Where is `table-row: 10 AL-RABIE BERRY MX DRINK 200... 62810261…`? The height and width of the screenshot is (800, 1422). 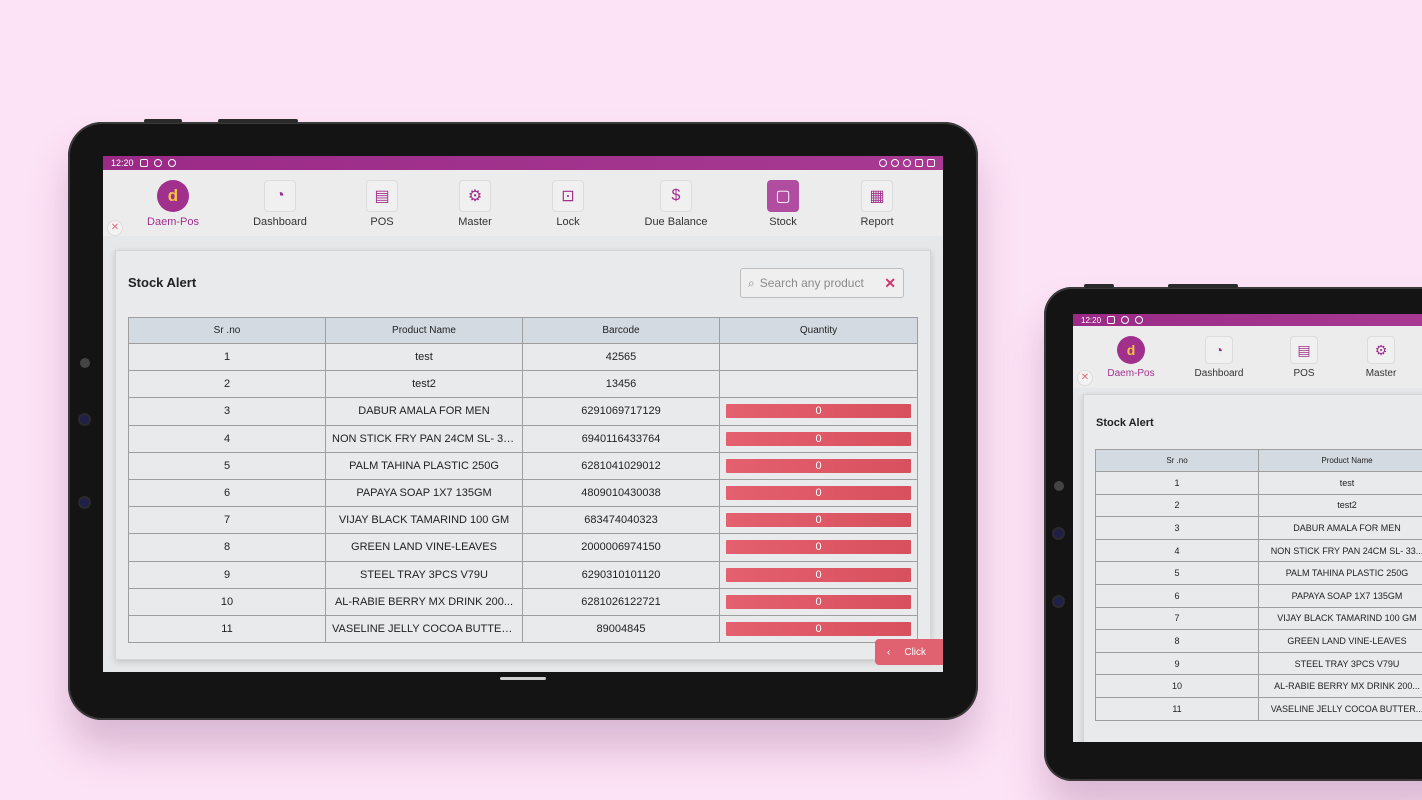 table-row: 10 AL-RABIE BERRY MX DRINK 200... 62810261… is located at coordinates (523, 601).